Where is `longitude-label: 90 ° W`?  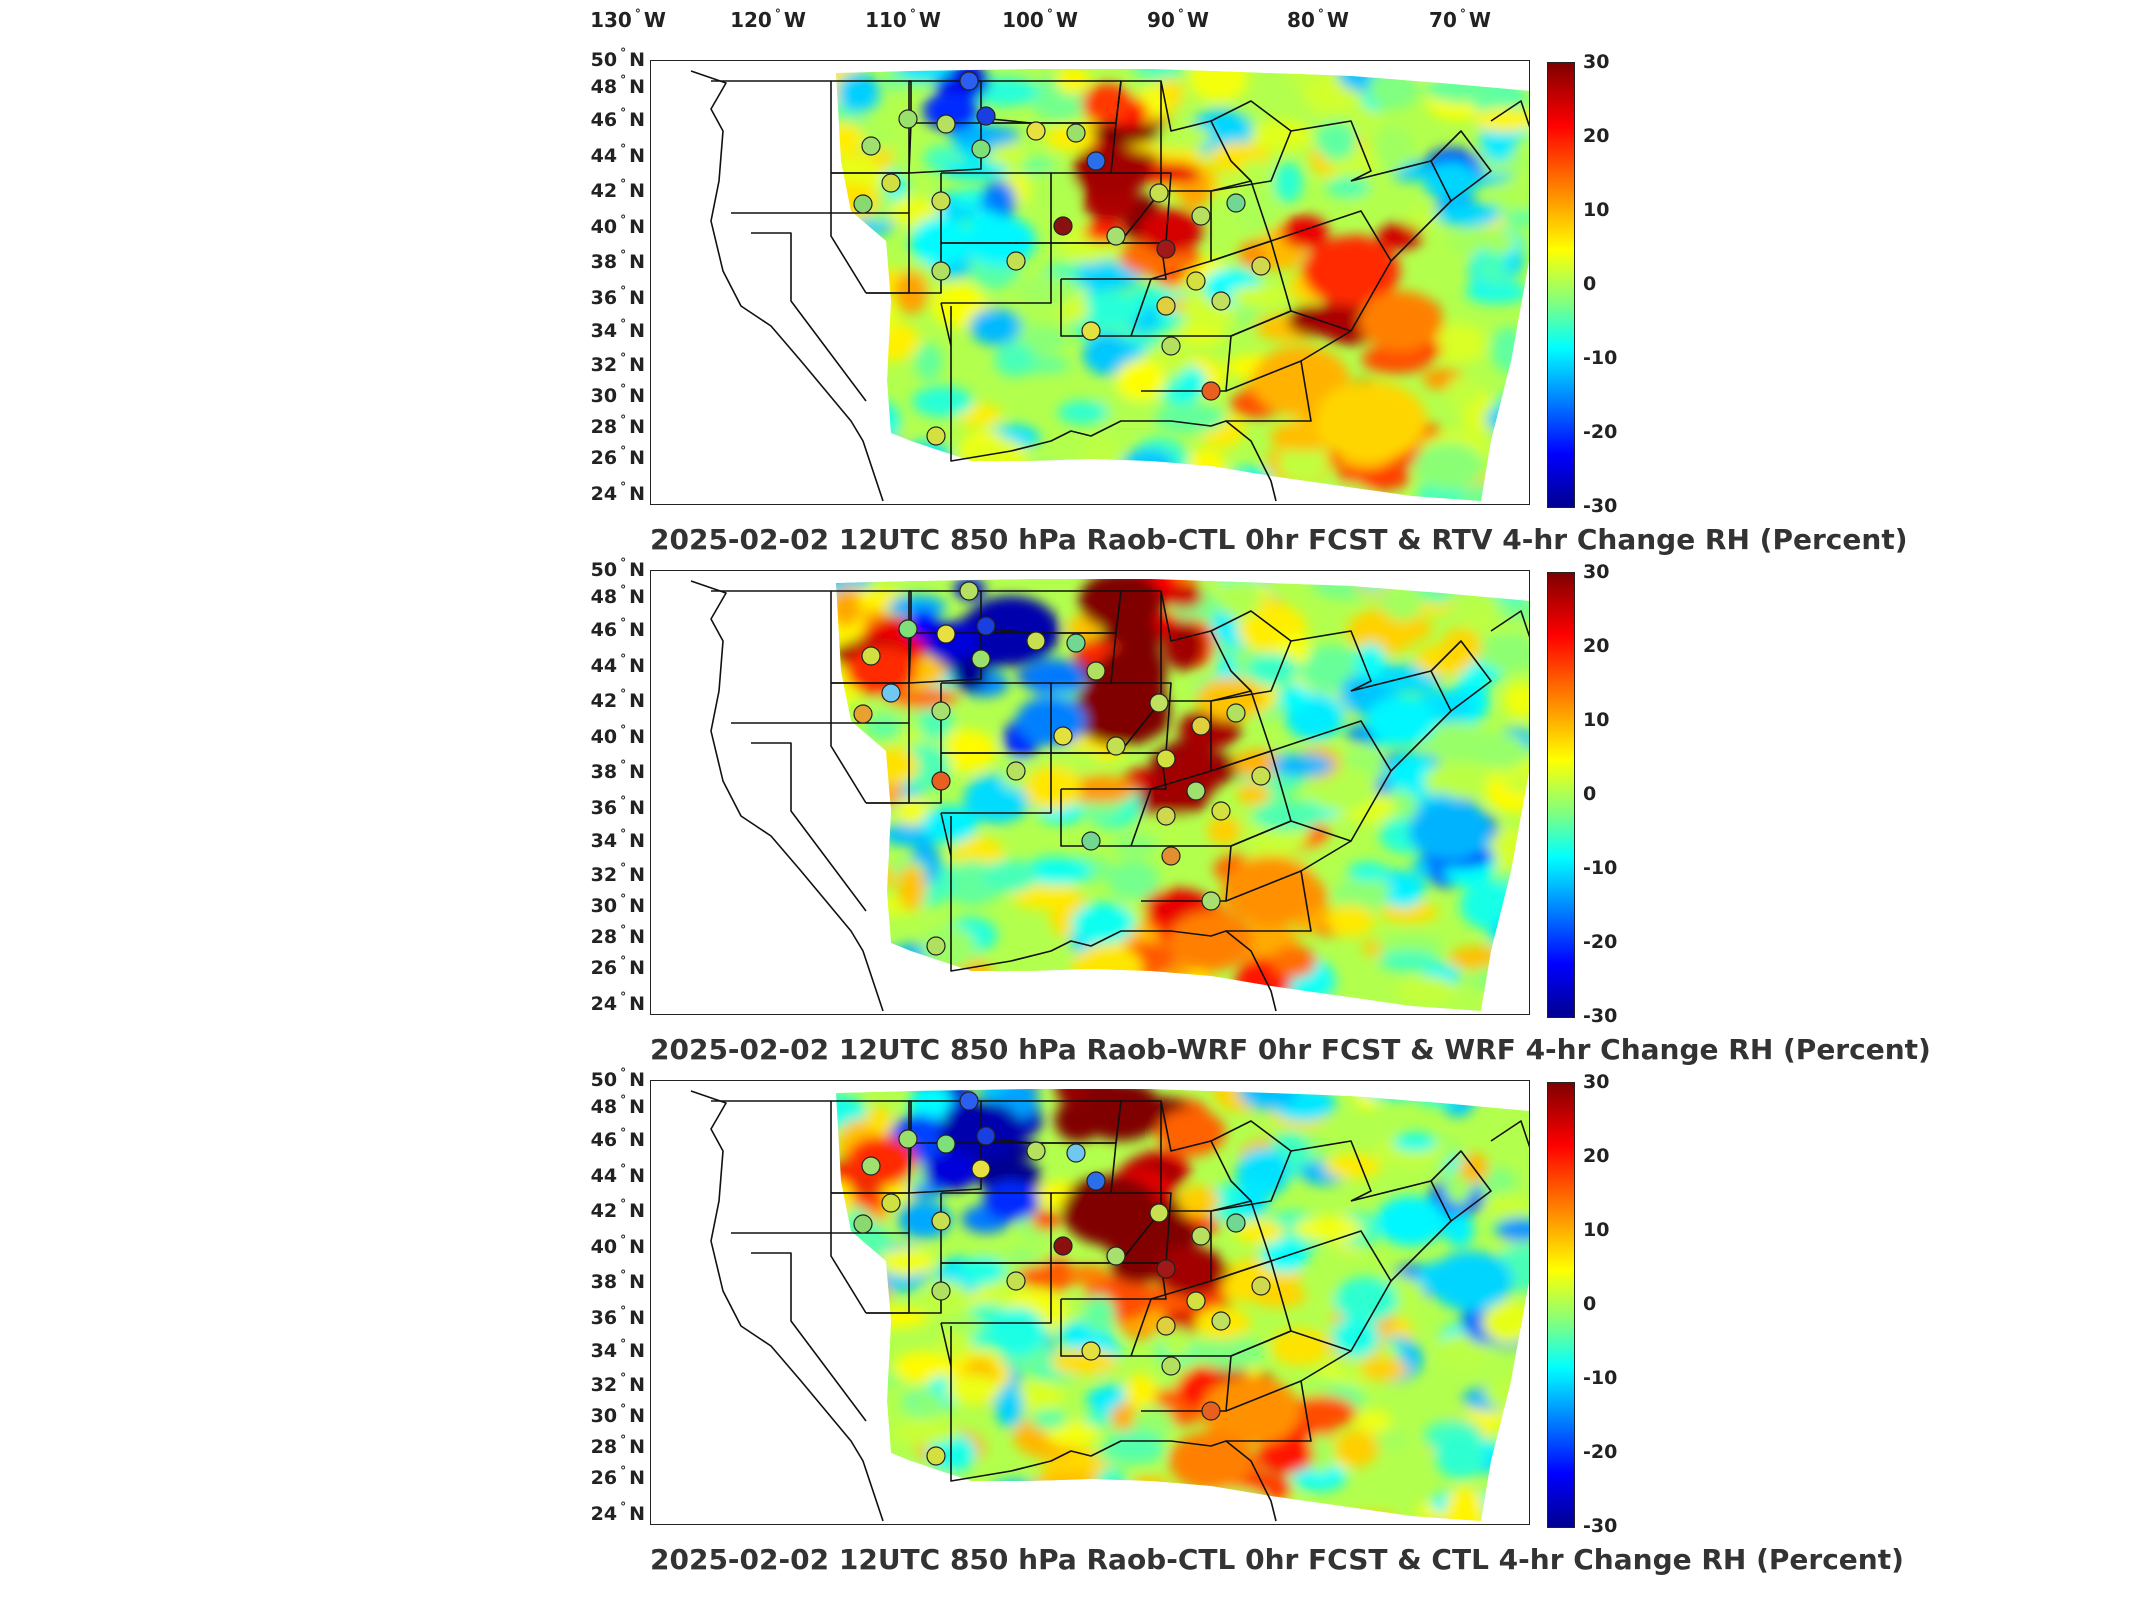 longitude-label: 90 ° W is located at coordinates (1178, 19).